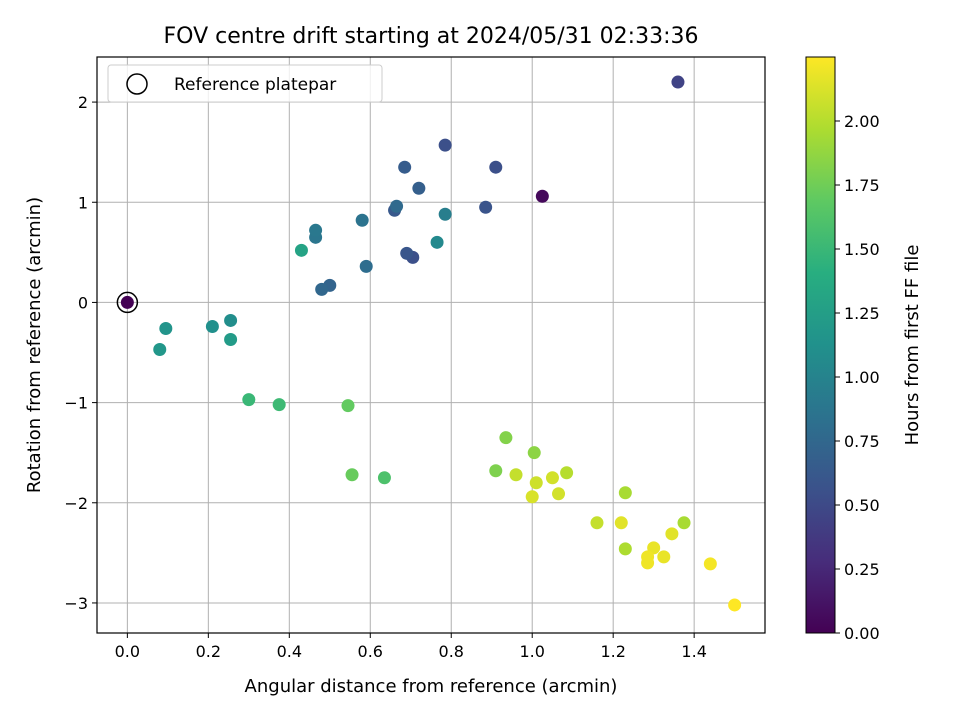  I want to click on colorbar-gradient, so click(820, 345).